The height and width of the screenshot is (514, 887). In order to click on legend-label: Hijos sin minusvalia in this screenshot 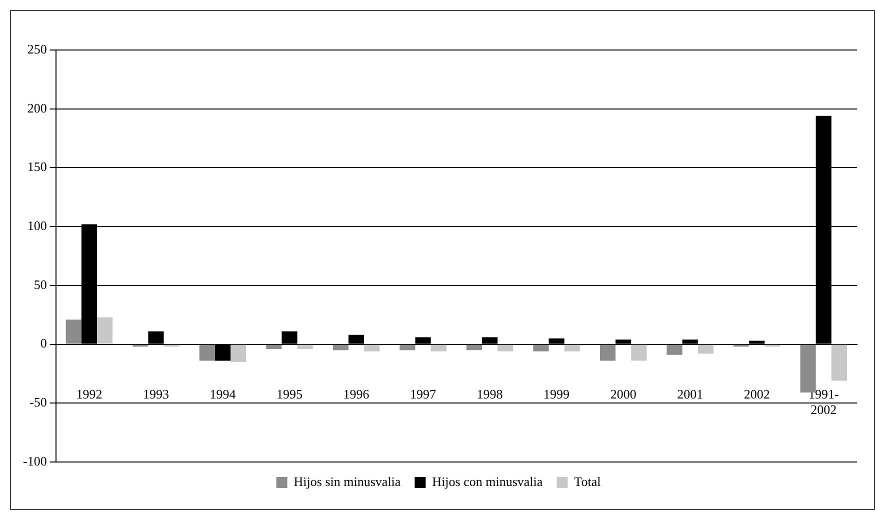, I will do `click(347, 481)`.